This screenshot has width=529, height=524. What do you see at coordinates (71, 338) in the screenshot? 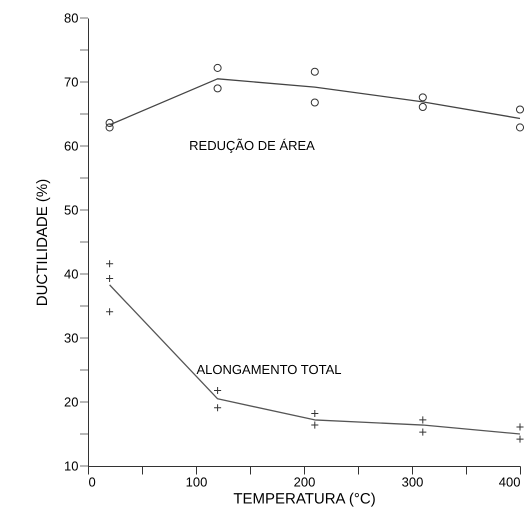
I see `y-tick-label: 30` at bounding box center [71, 338].